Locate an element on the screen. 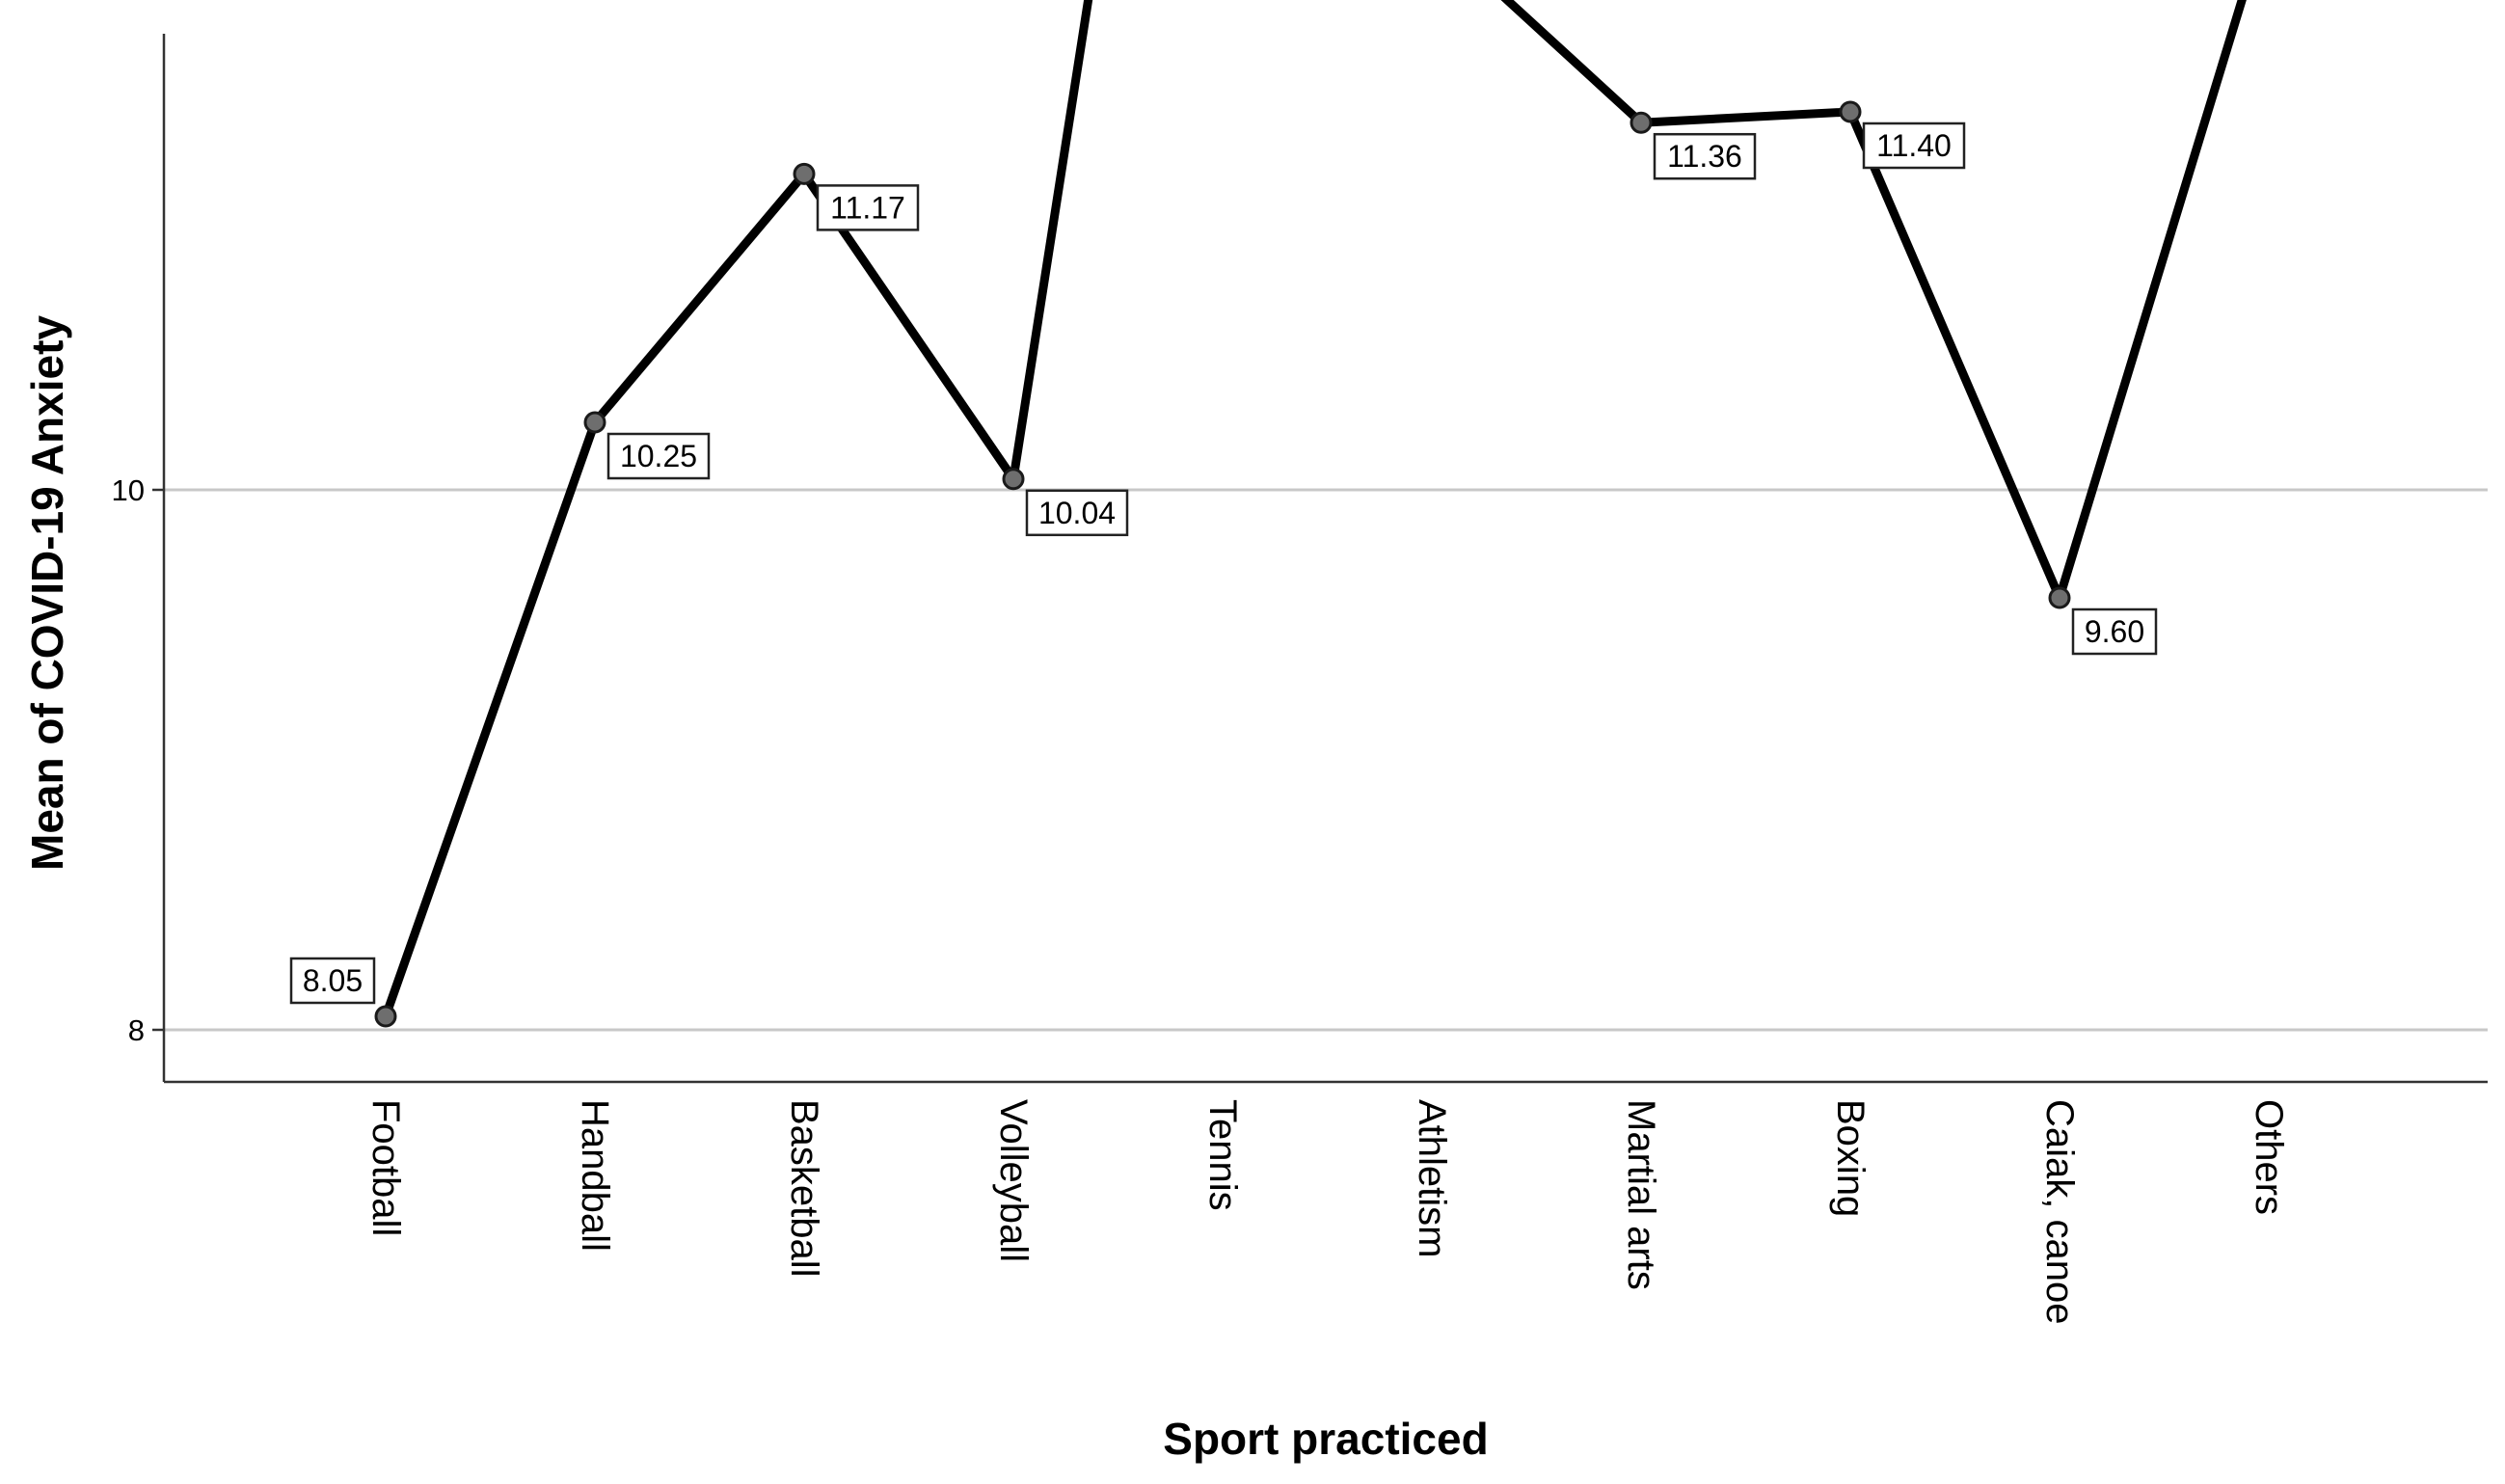 Image resolution: width=2505 pixels, height=1484 pixels. x-tick-label: Athletism is located at coordinates (1432, 1178).